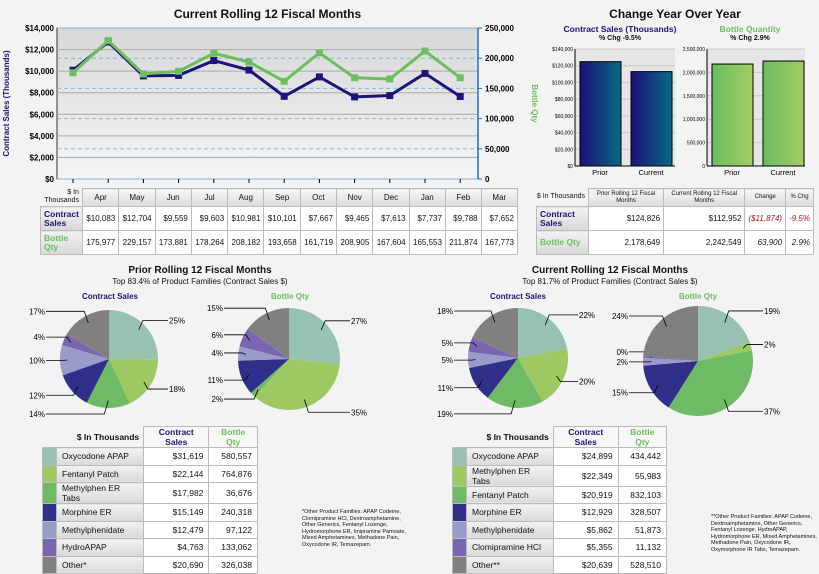 The width and height of the screenshot is (819, 574). What do you see at coordinates (137, 198) in the screenshot?
I see `month-header: May` at bounding box center [137, 198].